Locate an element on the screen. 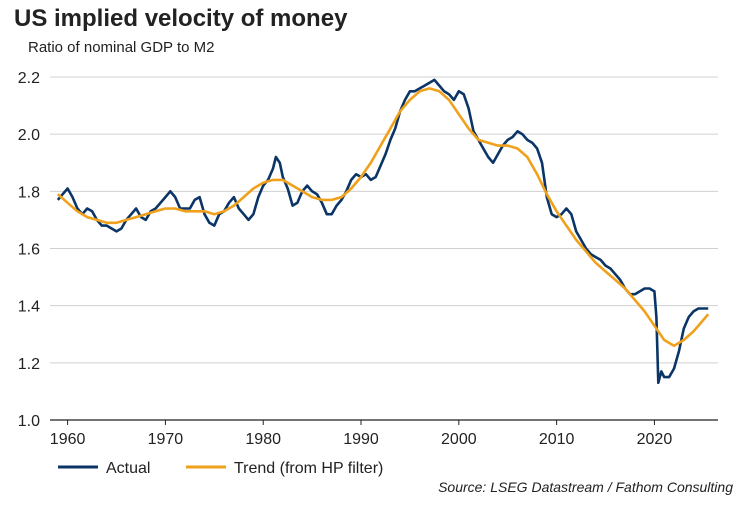  y-tick-label: 1.6 is located at coordinates (29, 250).